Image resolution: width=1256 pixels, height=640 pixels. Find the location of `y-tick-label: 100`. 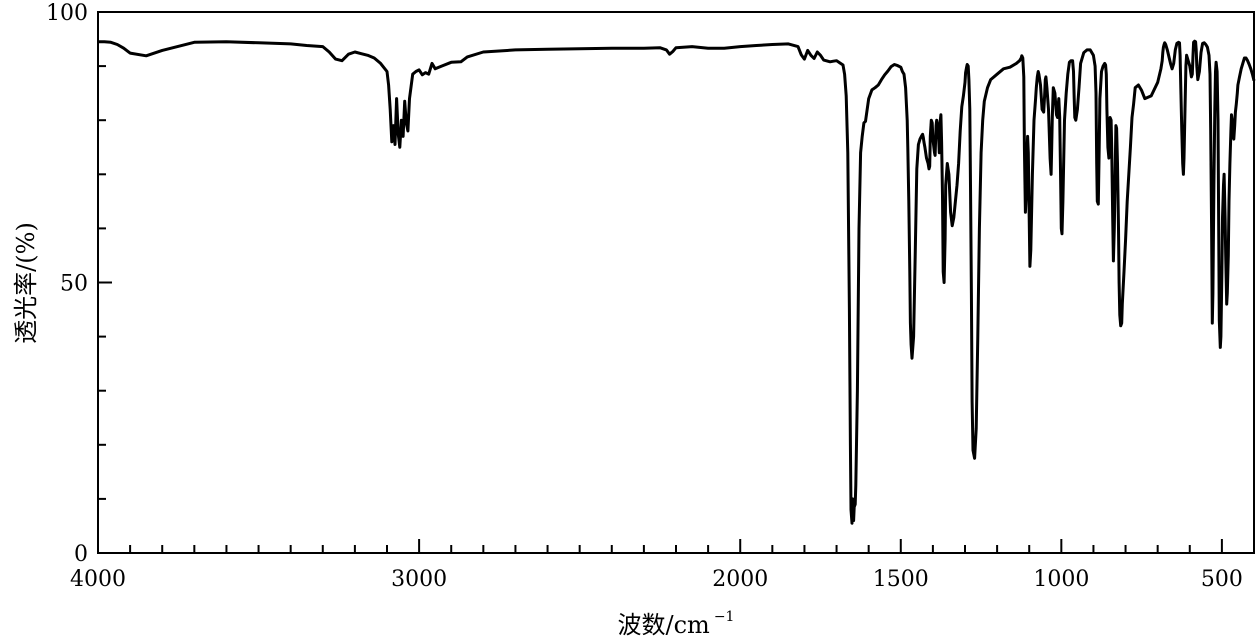

y-tick-label: 100 is located at coordinates (67, 13).